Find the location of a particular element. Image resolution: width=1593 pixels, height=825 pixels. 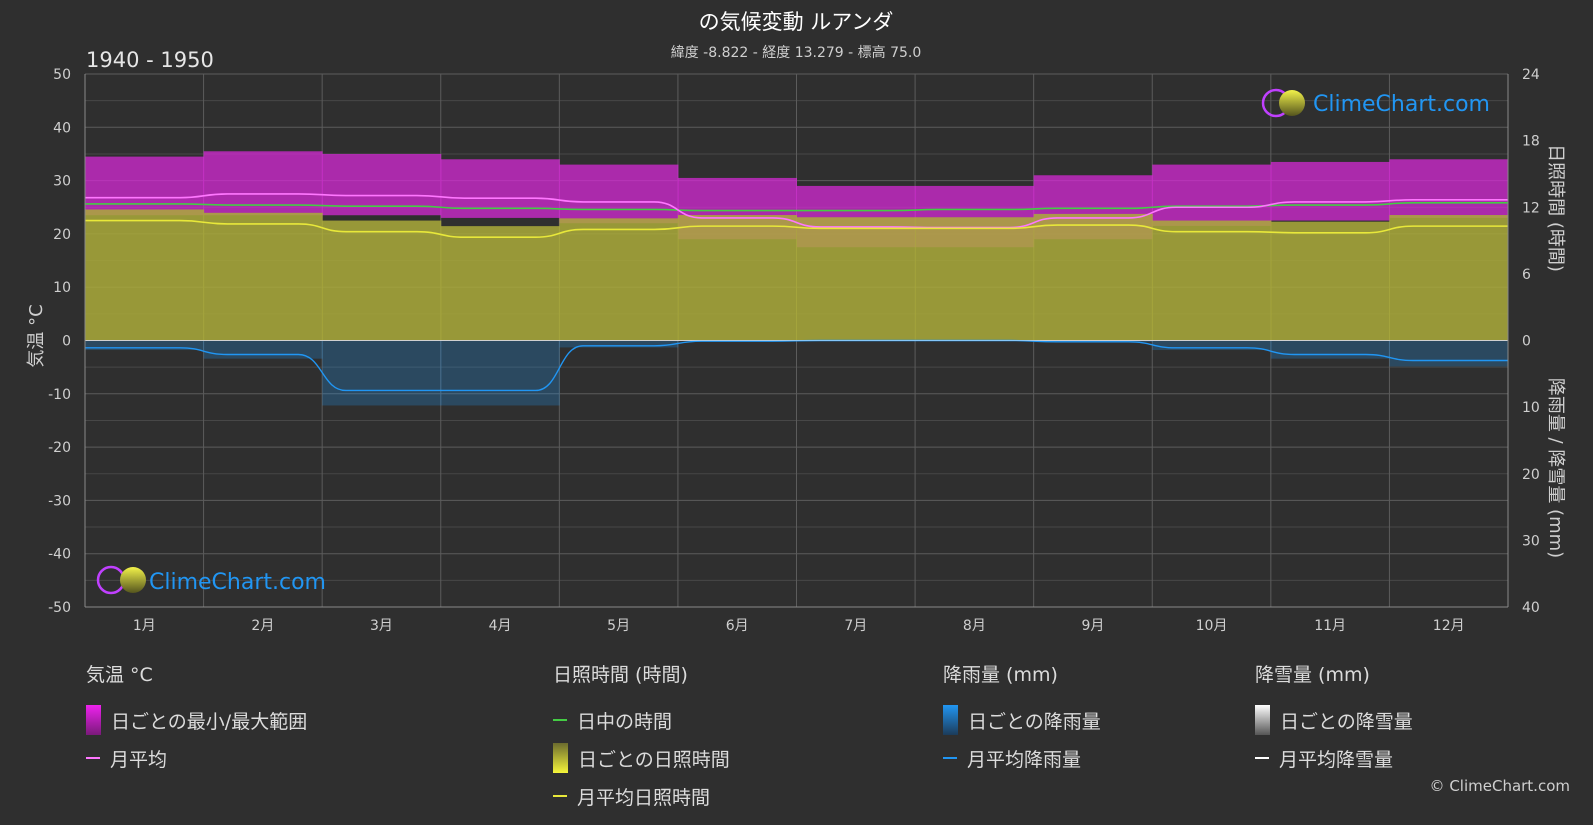

right-tick-label: 0 is located at coordinates (1526, 342).